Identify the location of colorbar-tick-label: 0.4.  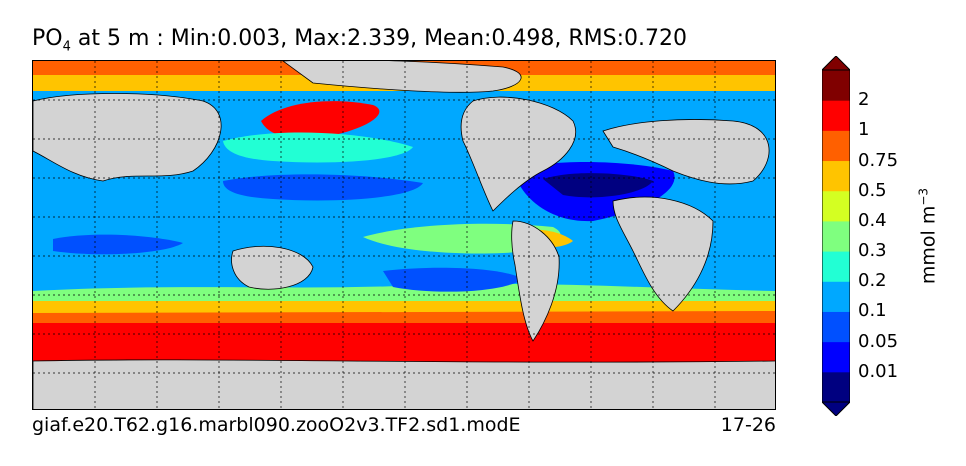
(872, 220).